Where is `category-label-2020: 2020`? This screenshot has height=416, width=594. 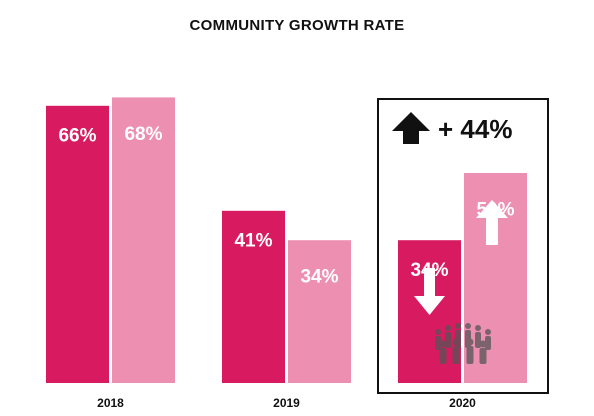 category-label-2020: 2020 is located at coordinates (462, 403).